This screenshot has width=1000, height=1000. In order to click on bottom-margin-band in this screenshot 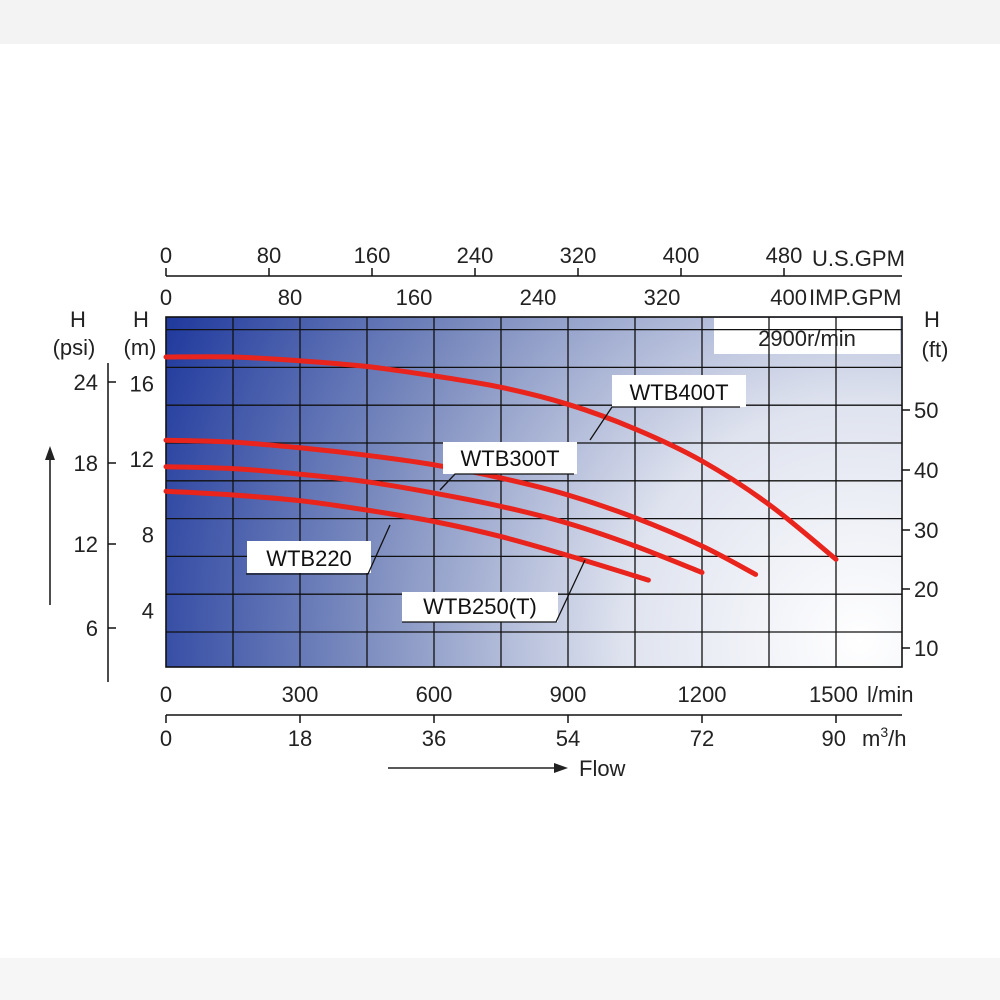, I will do `click(500, 979)`.